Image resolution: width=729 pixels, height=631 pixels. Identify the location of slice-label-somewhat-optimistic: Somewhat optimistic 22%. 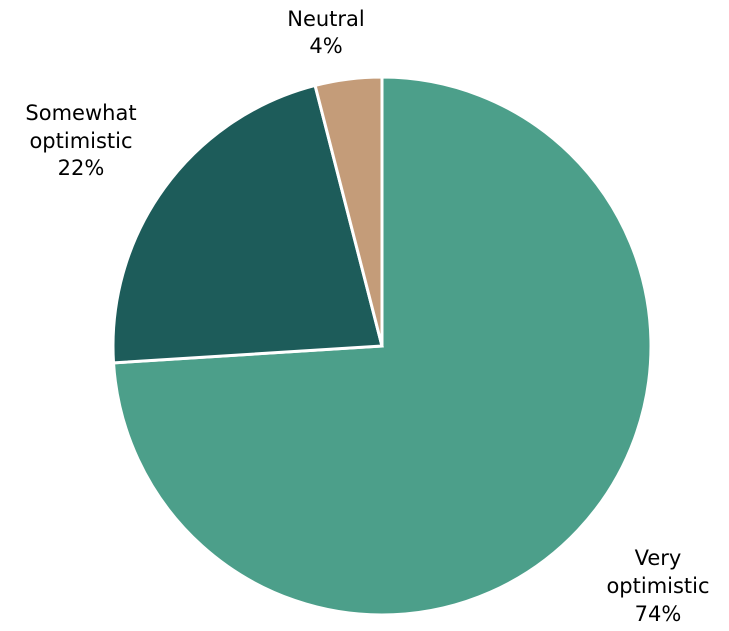
(80, 140).